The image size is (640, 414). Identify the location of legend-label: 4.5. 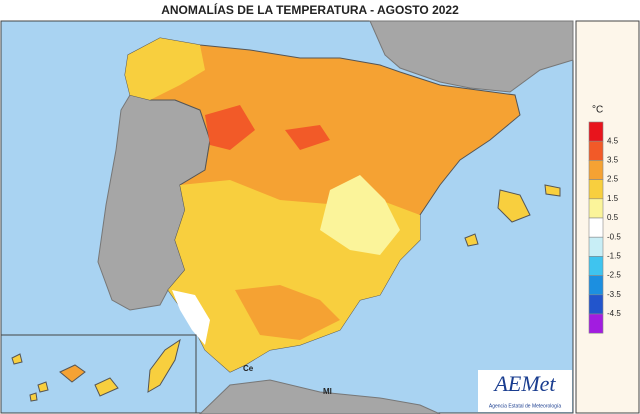
(613, 140).